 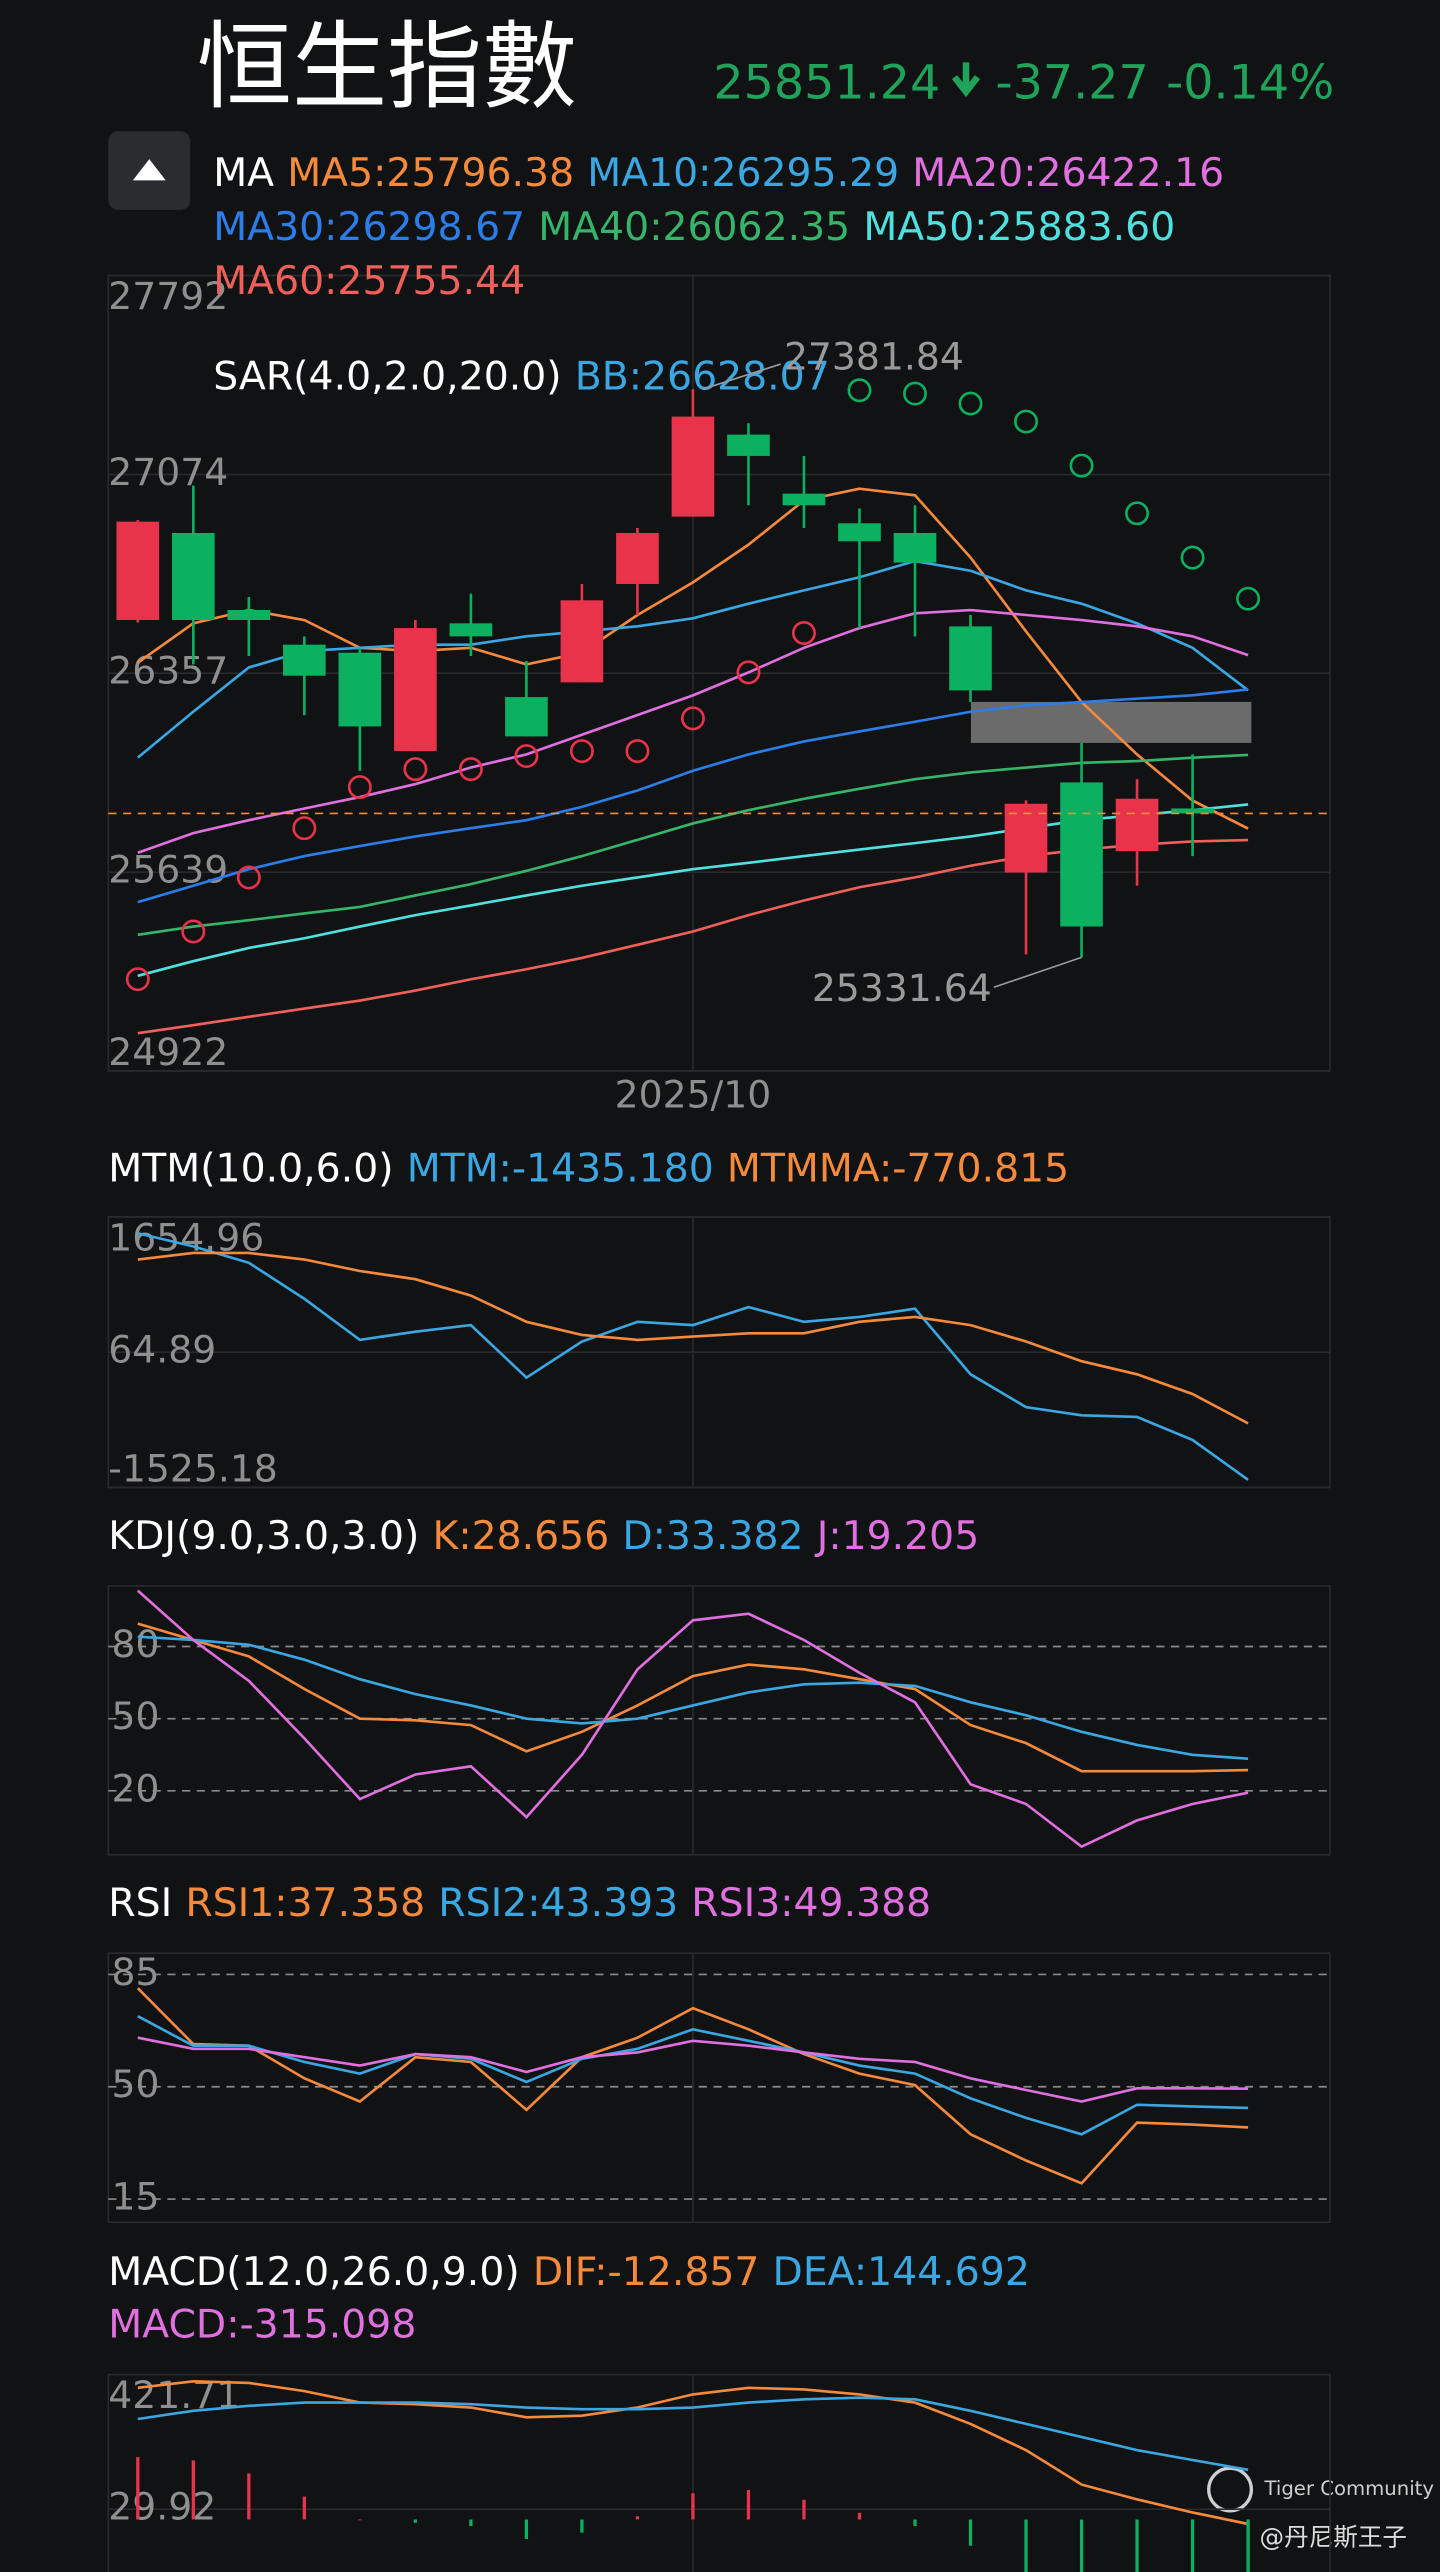 What do you see at coordinates (874, 357) in the screenshot?
I see `high-label: 27381.84` at bounding box center [874, 357].